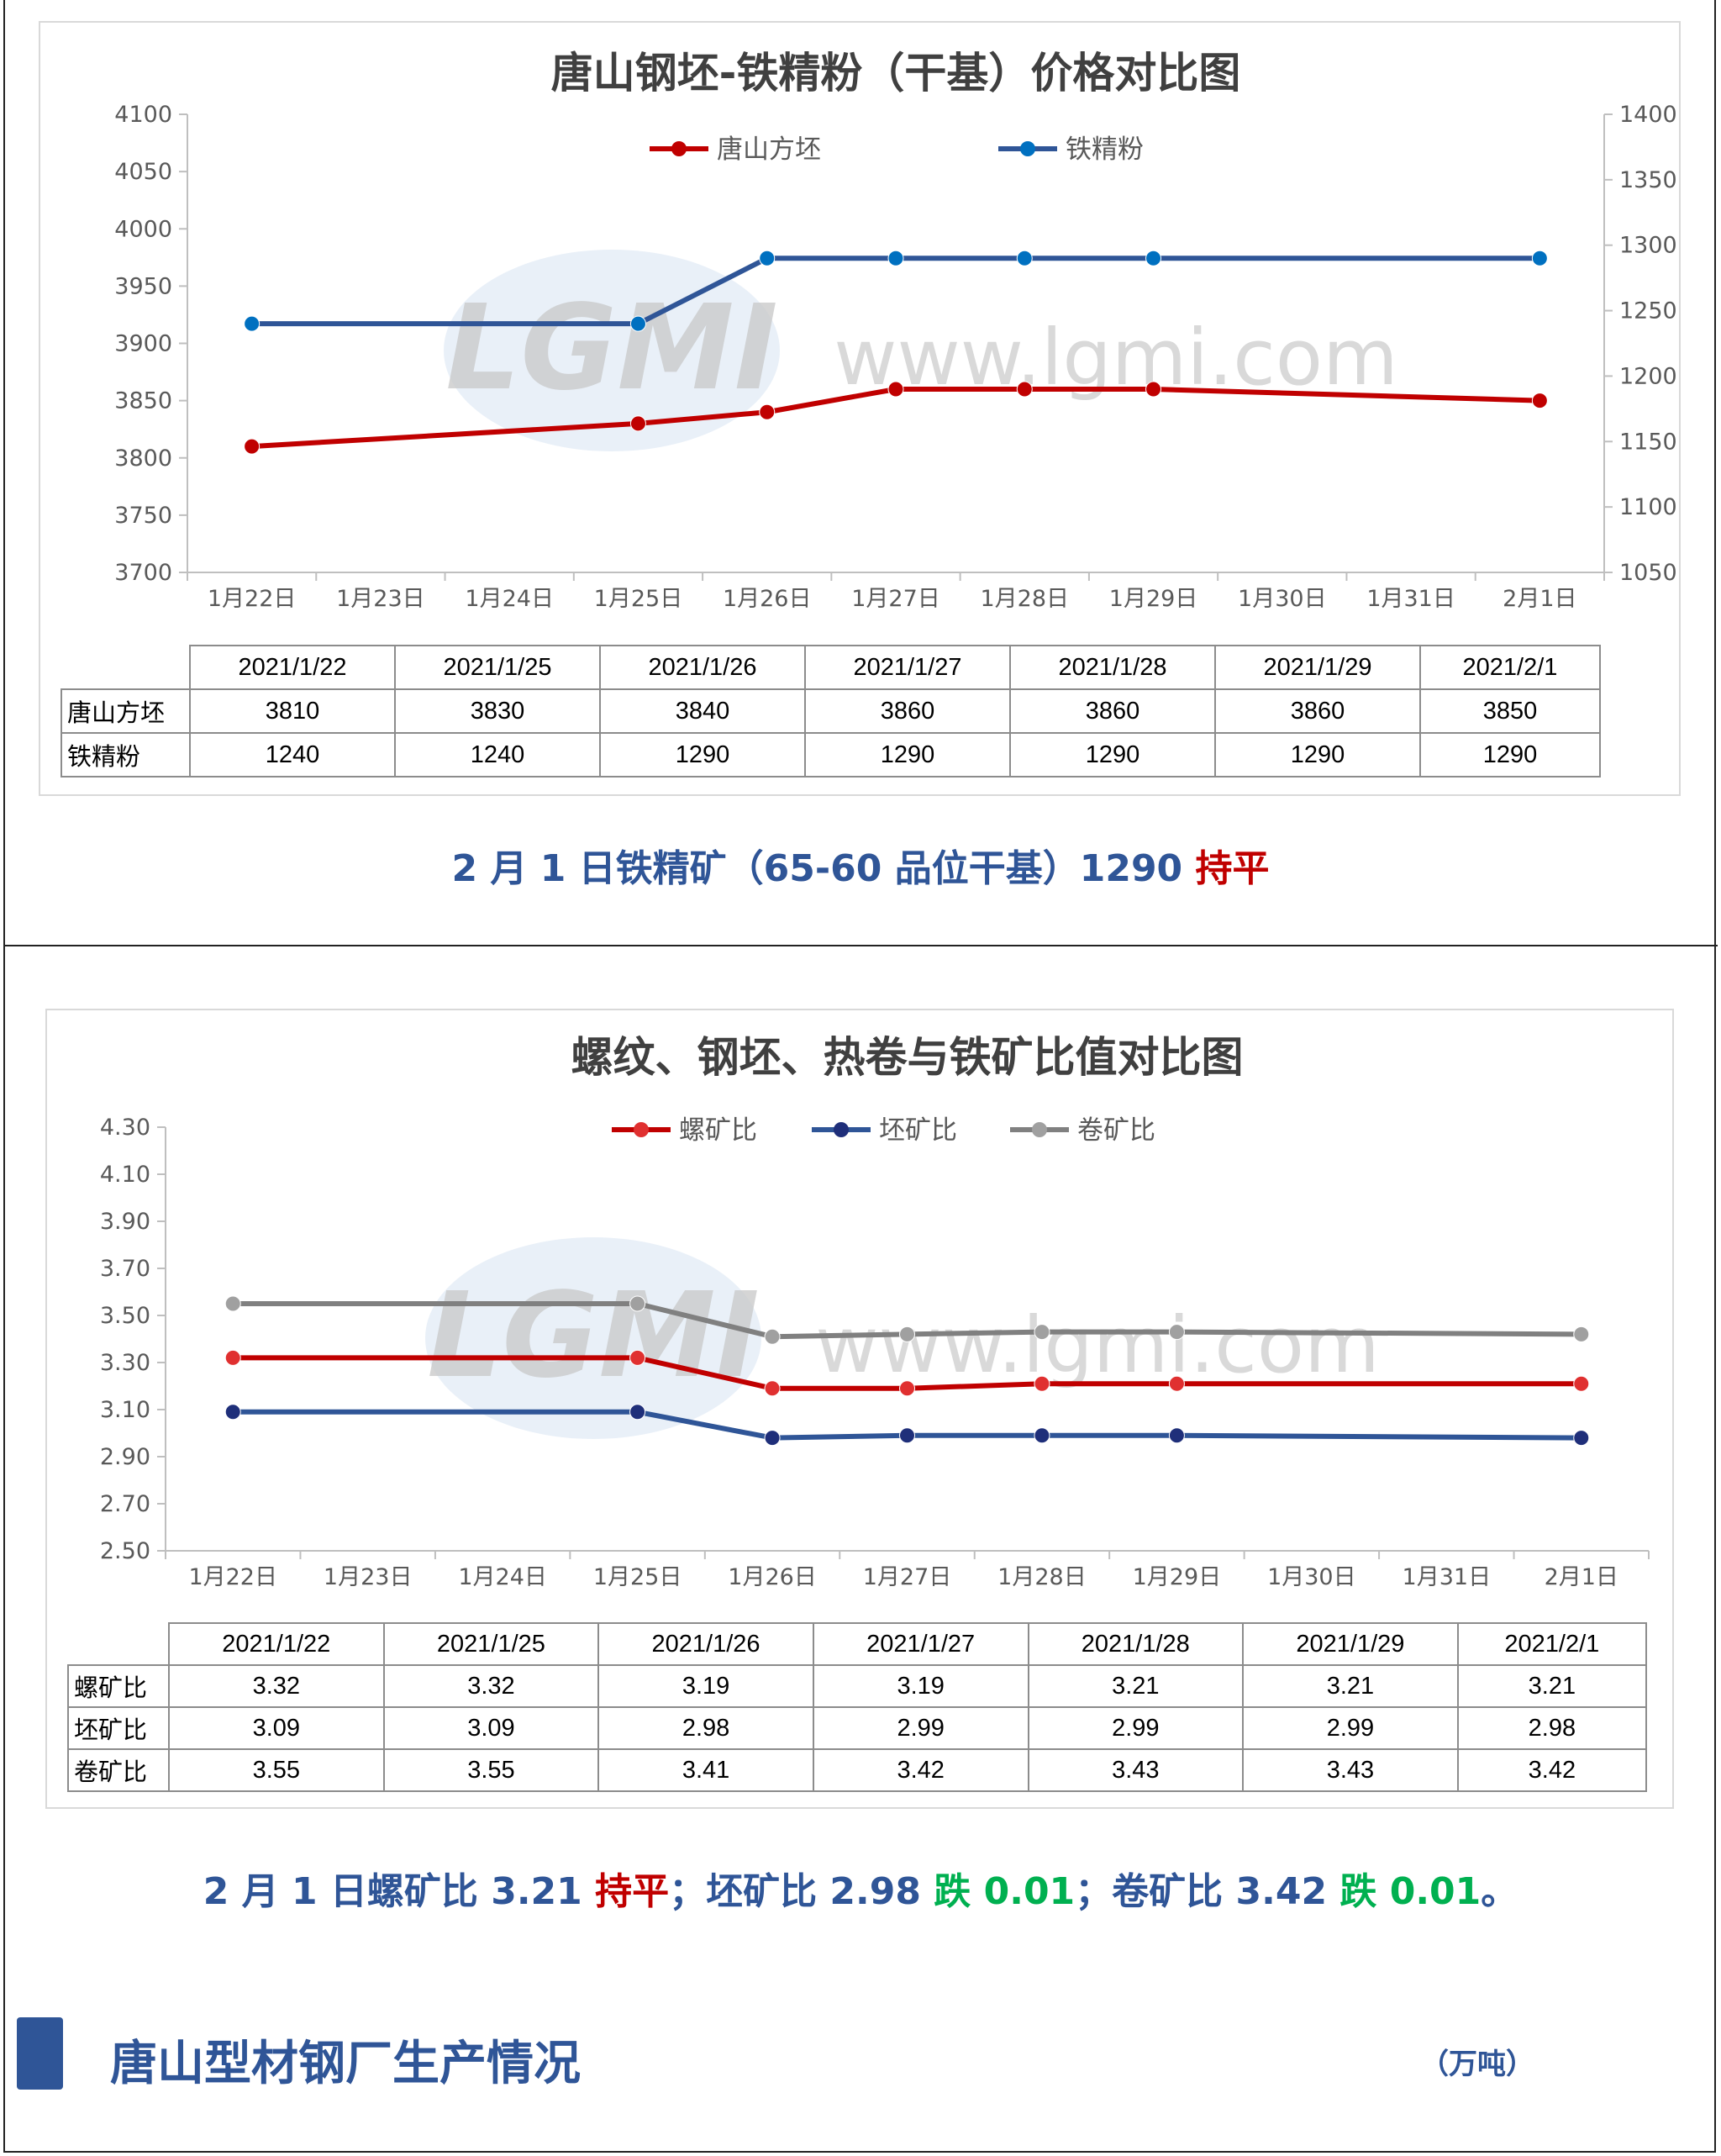 Image resolution: width=1721 pixels, height=2156 pixels. Describe the element at coordinates (1097, 1345) in the screenshot. I see `watermark-url: www.lgmi.com` at that location.